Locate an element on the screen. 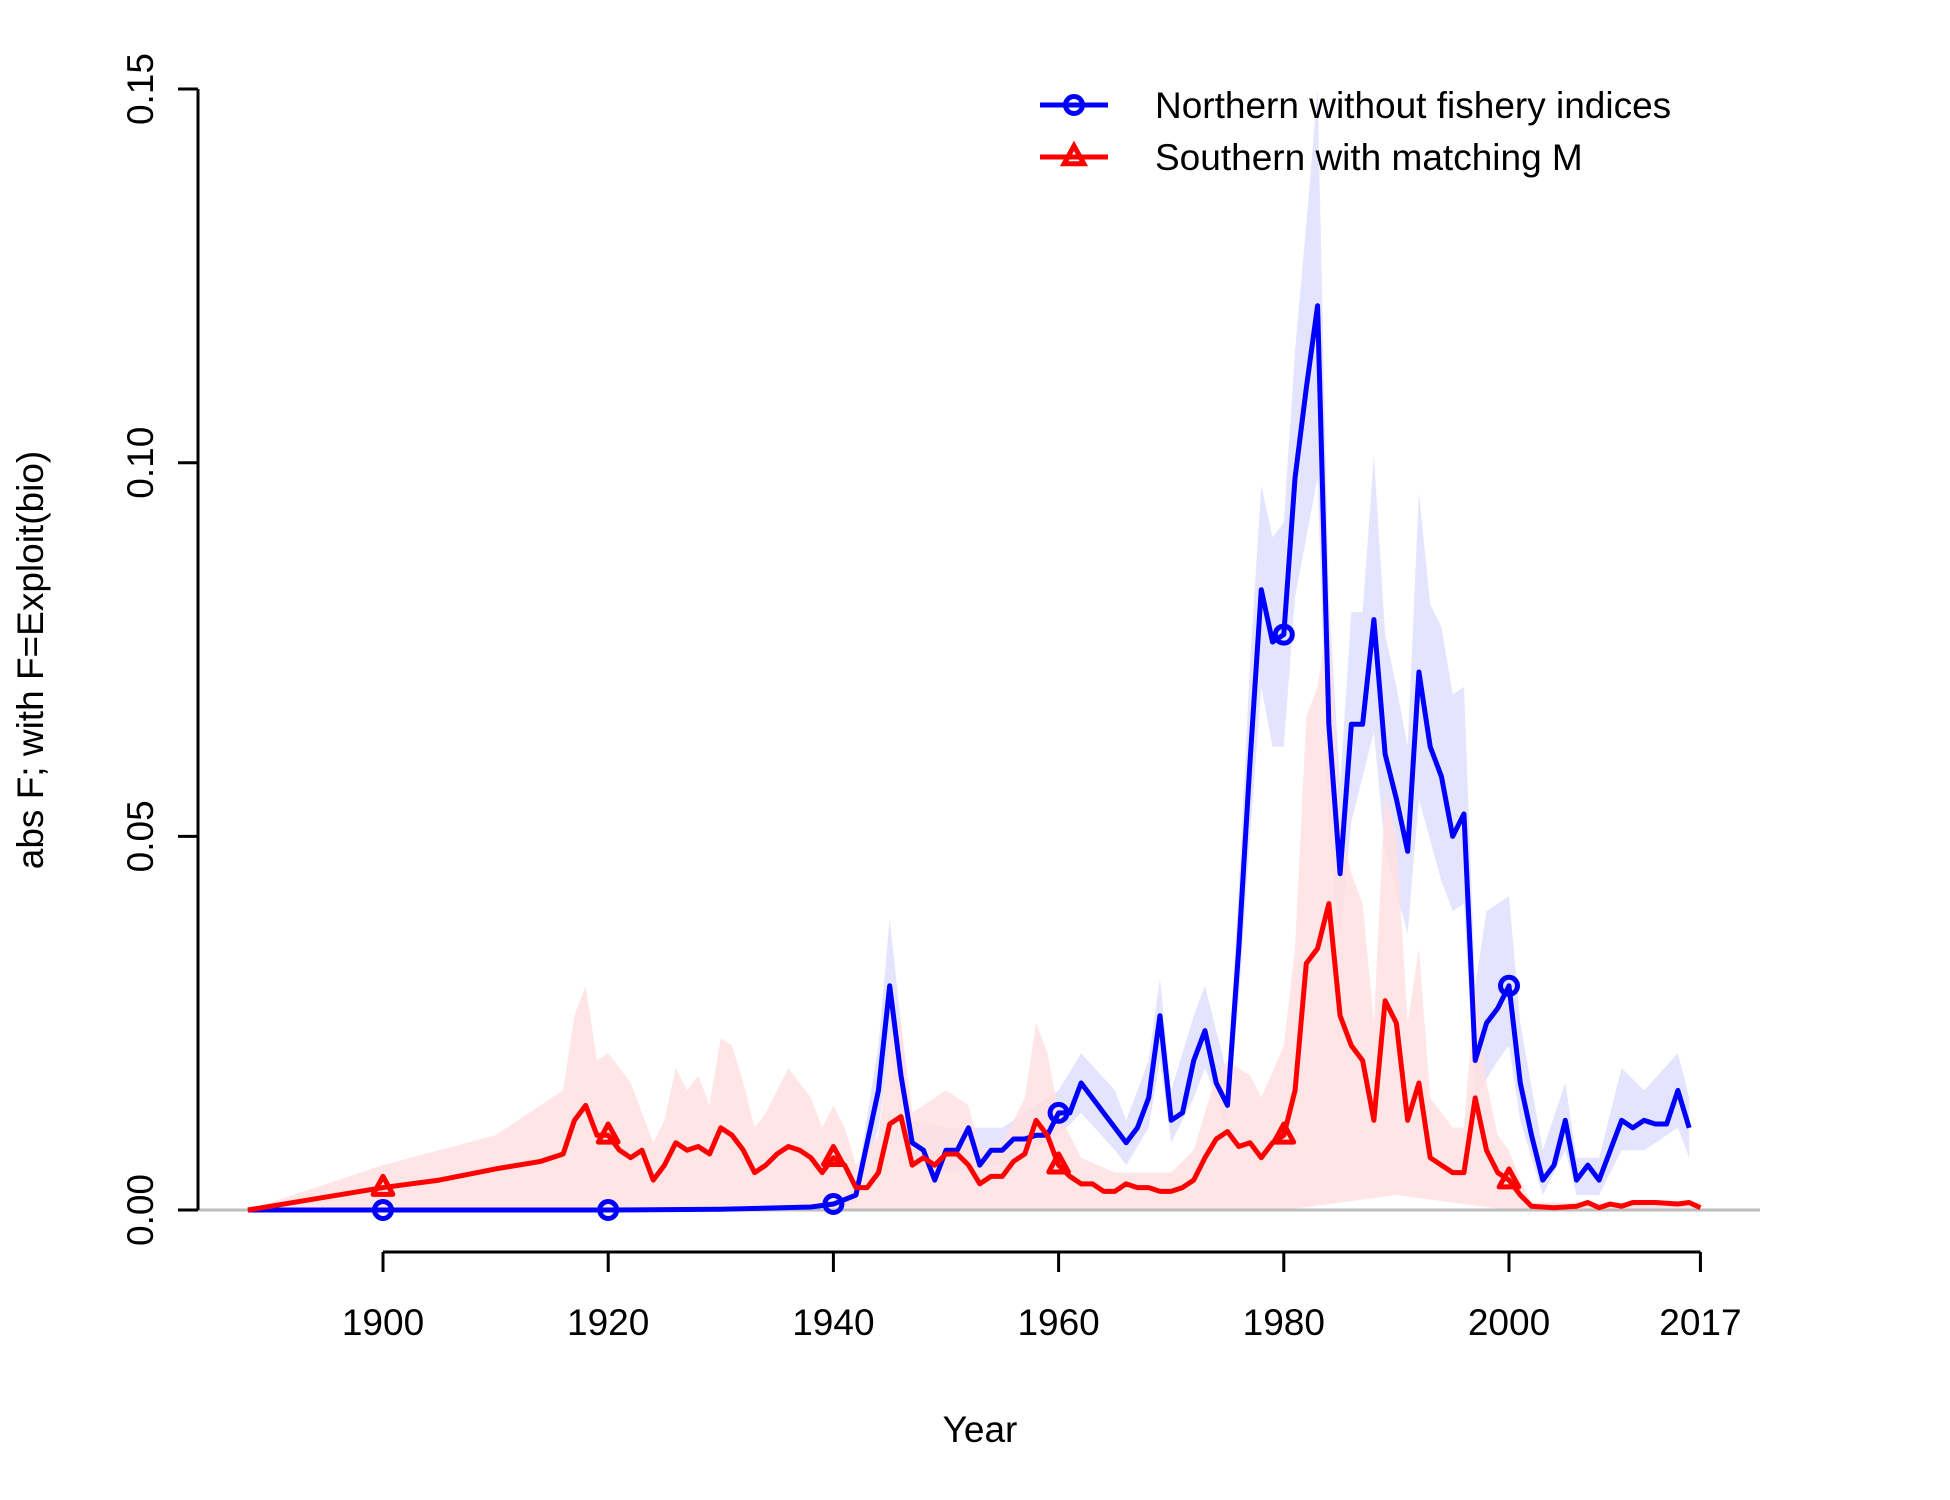 Image resolution: width=1950 pixels, height=1500 pixels. legend-label: Northern without fishery indices is located at coordinates (1413, 105).